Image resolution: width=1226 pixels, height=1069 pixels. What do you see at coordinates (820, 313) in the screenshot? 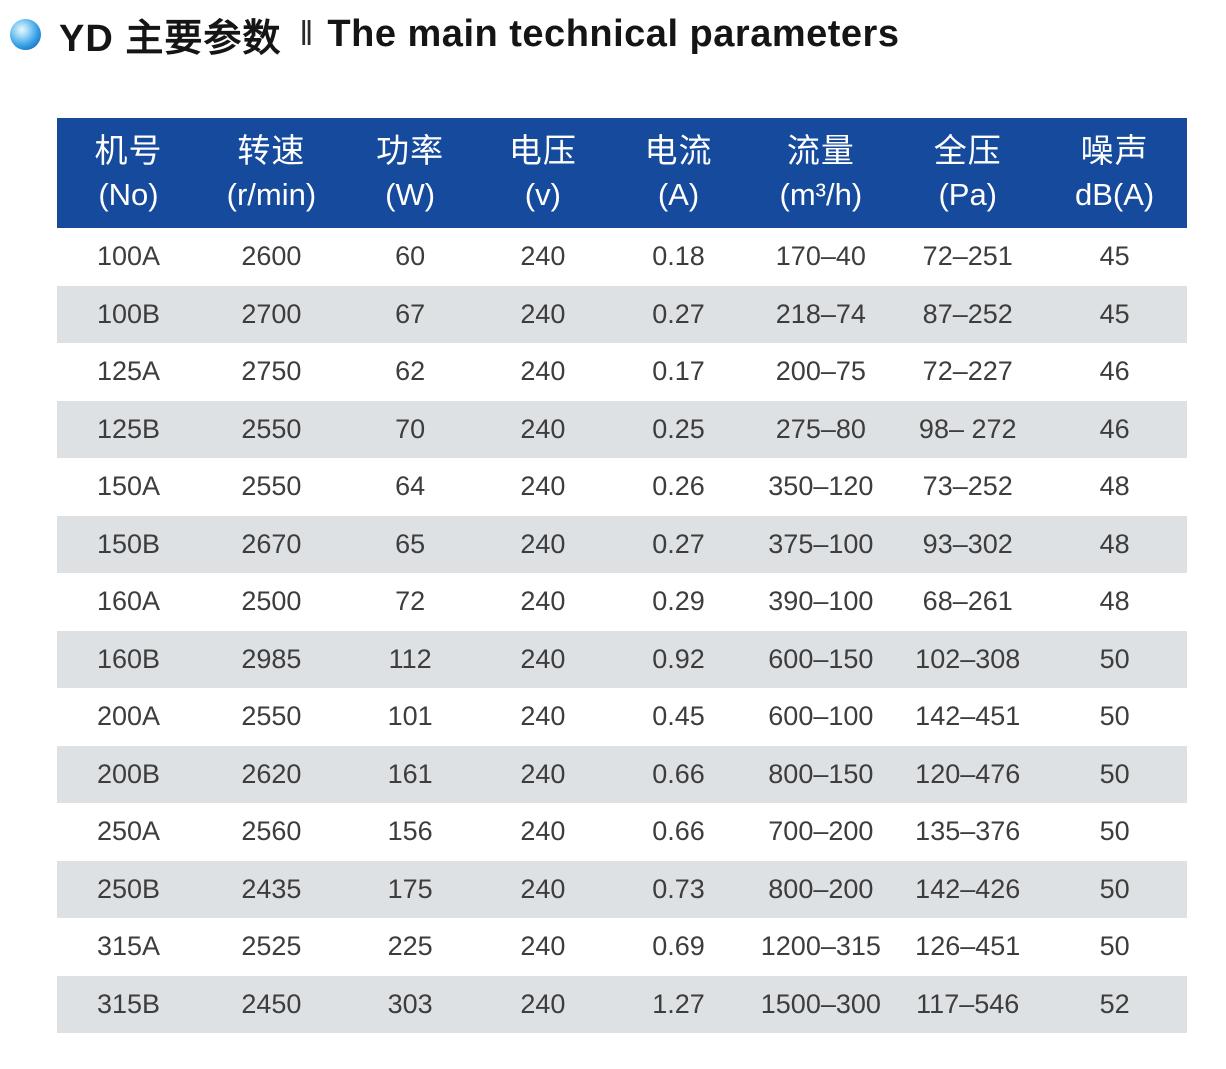
I see `table-cell: 218–74` at bounding box center [820, 313].